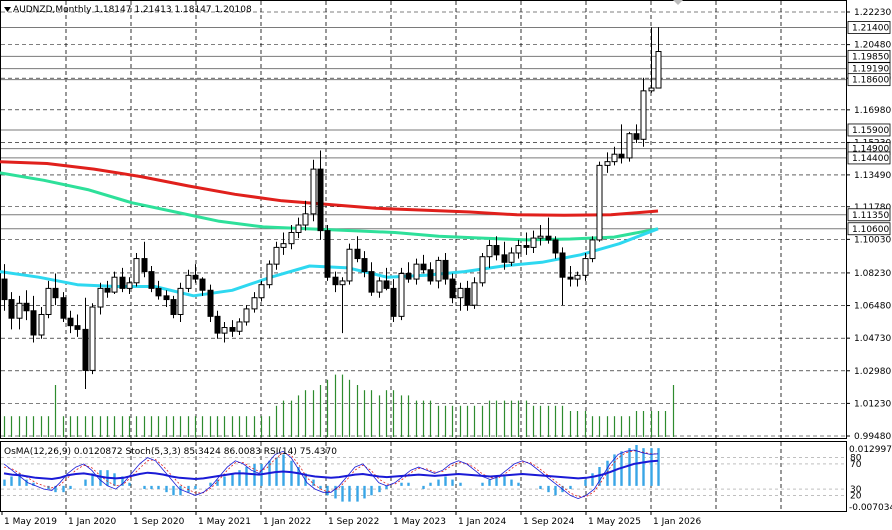  What do you see at coordinates (872, 437) in the screenshot?
I see `price-tick-label: 0.99480` at bounding box center [872, 437].